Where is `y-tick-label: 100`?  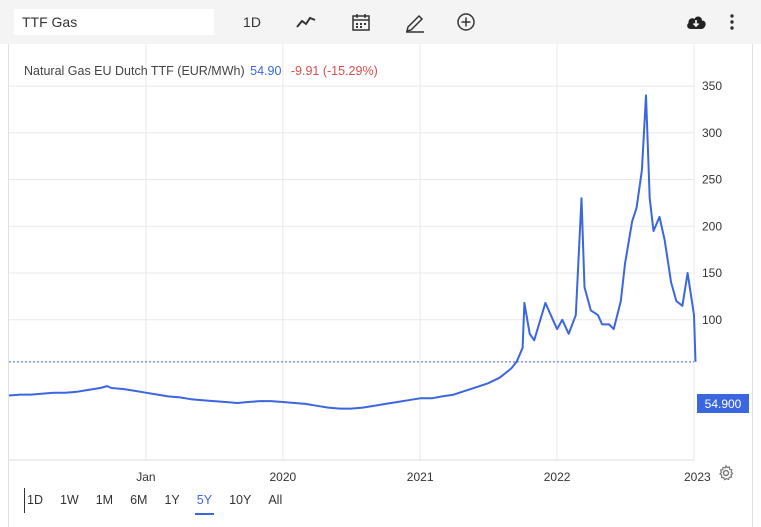
y-tick-label: 100 is located at coordinates (712, 320).